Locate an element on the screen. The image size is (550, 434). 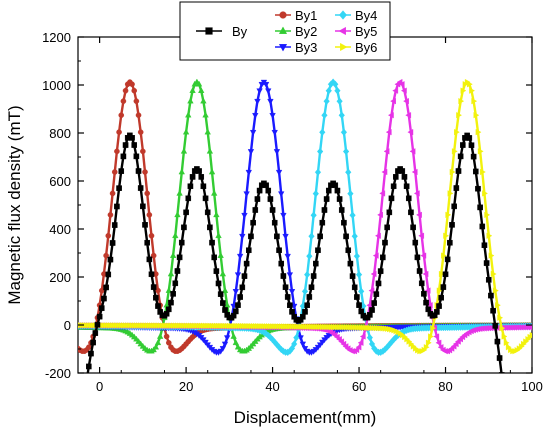
legend-label: By is located at coordinates (240, 31).